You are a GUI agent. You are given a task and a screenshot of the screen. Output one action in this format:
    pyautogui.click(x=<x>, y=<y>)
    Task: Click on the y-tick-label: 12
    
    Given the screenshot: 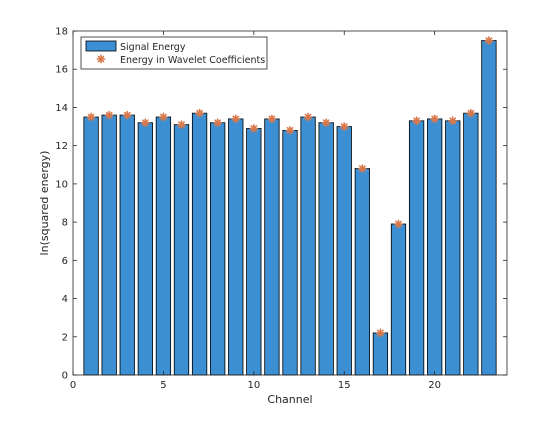 What is the action you would take?
    pyautogui.click(x=61, y=146)
    